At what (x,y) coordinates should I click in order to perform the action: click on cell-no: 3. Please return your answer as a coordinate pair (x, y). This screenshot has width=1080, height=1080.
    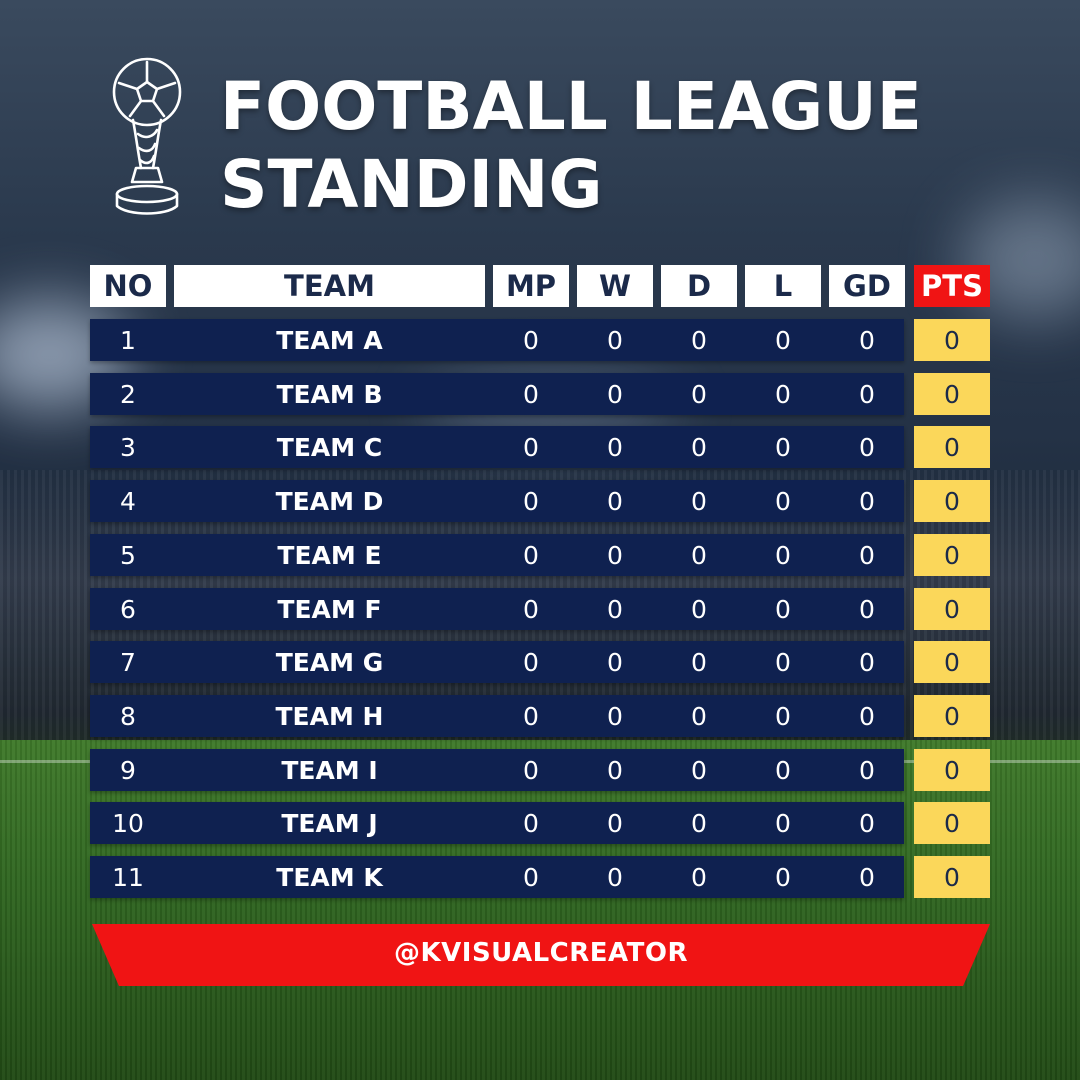
    Looking at the image, I should click on (128, 447).